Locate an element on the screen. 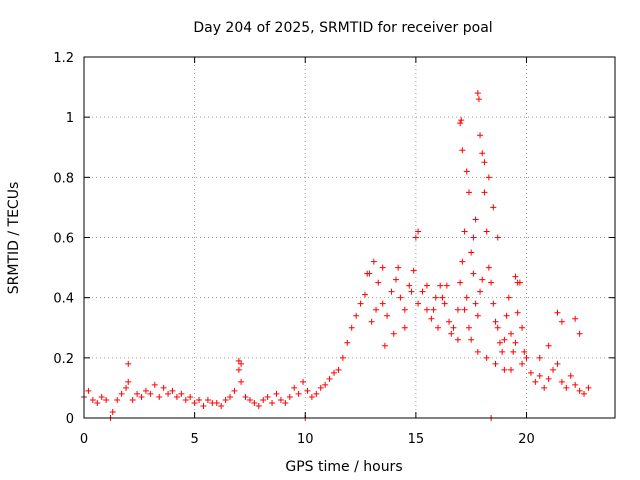 Image resolution: width=640 pixels, height=480 pixels. y-tick-label: 1 is located at coordinates (70, 118).